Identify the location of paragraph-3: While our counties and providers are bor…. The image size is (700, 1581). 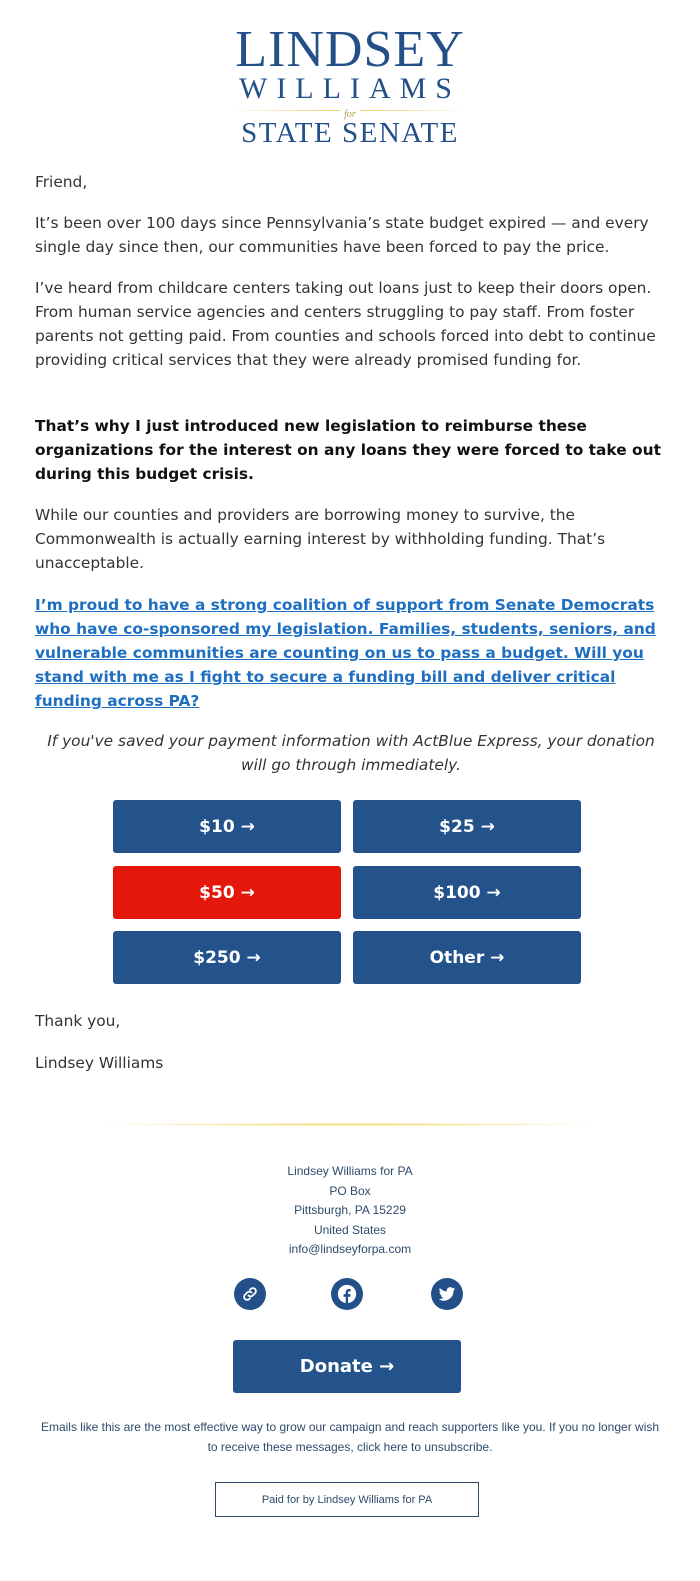
(320, 539).